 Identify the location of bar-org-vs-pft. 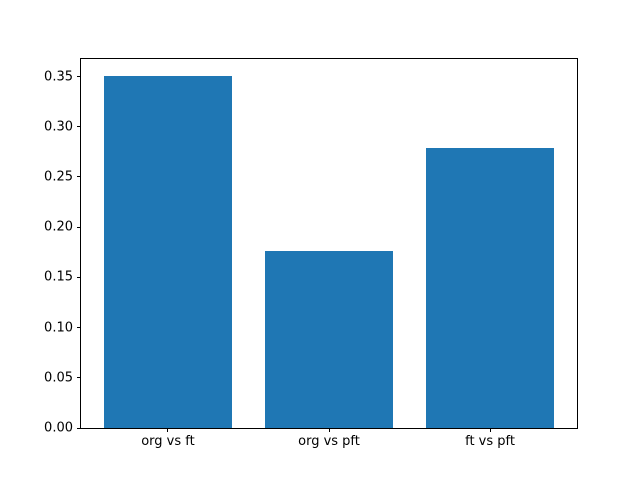
(329, 339).